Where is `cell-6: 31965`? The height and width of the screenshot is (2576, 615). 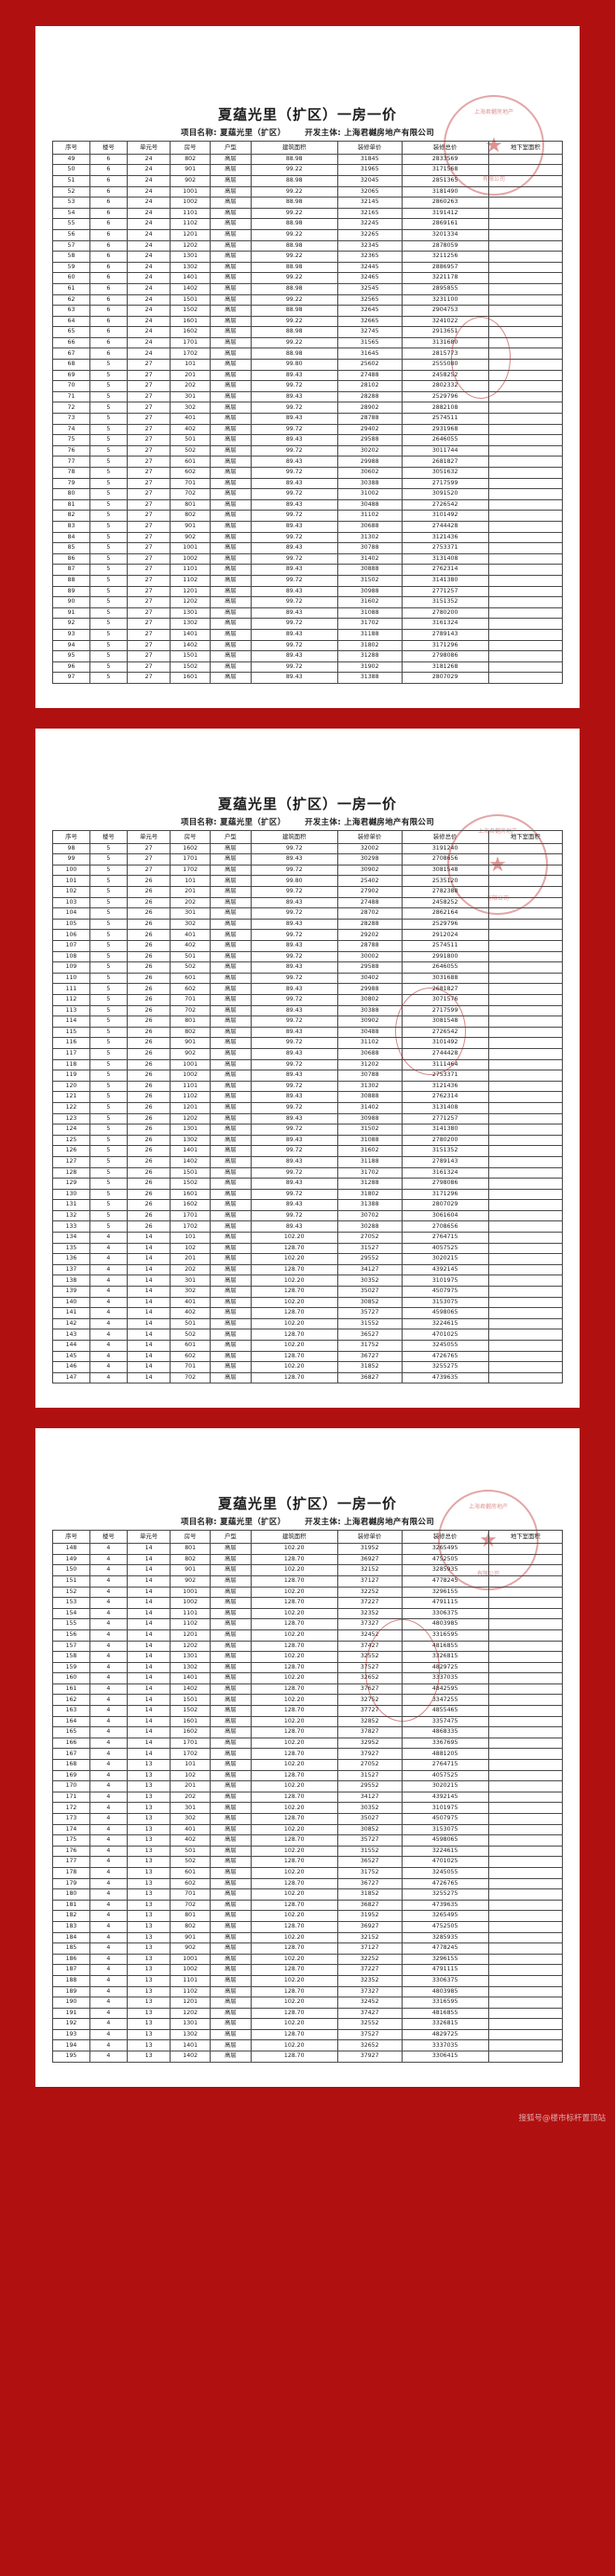
cell-6: 31965 is located at coordinates (369, 170).